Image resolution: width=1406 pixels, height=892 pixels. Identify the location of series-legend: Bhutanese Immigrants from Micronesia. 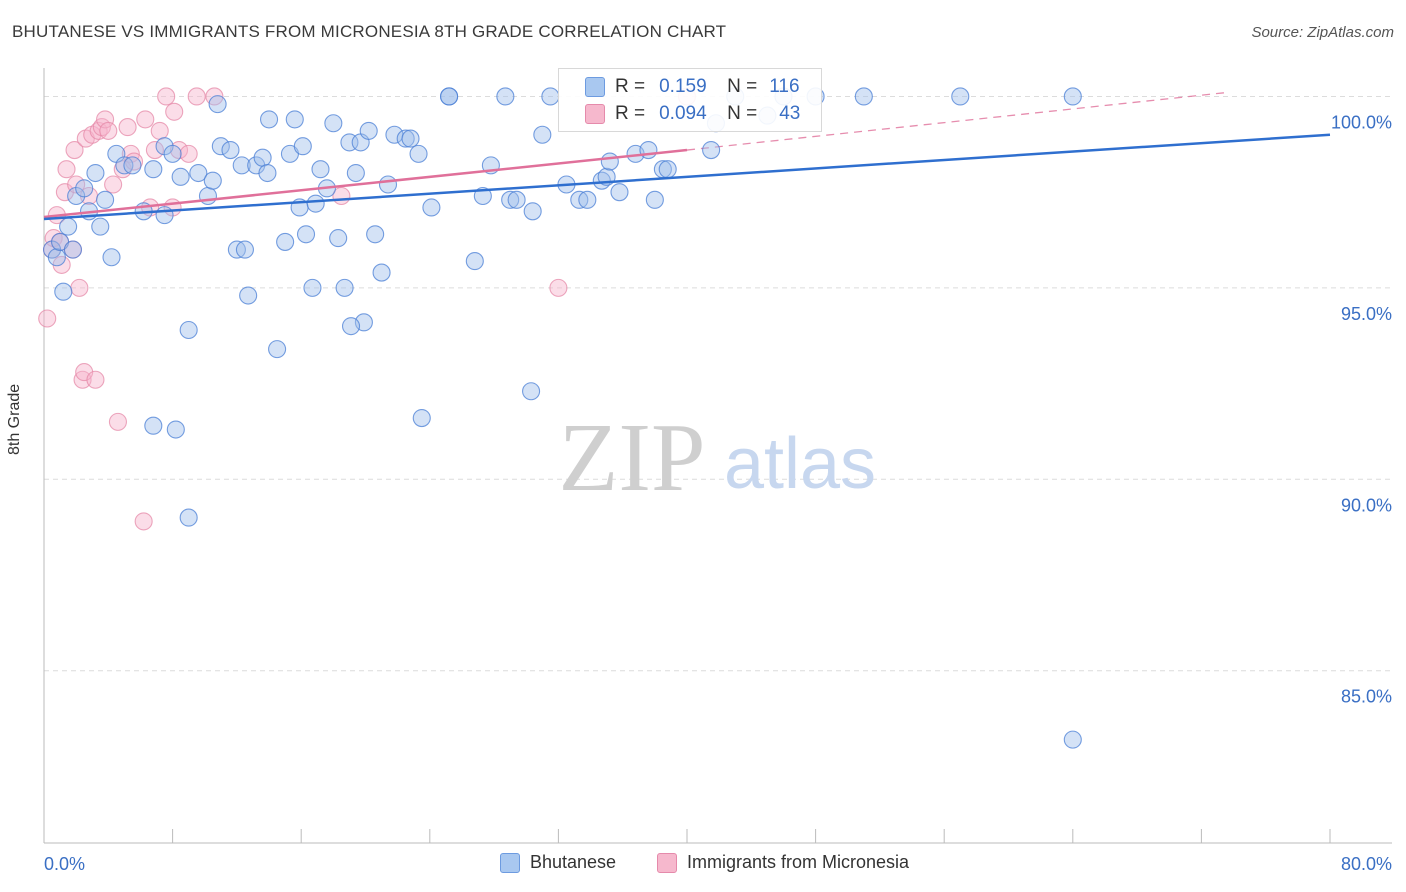
(703, 864).